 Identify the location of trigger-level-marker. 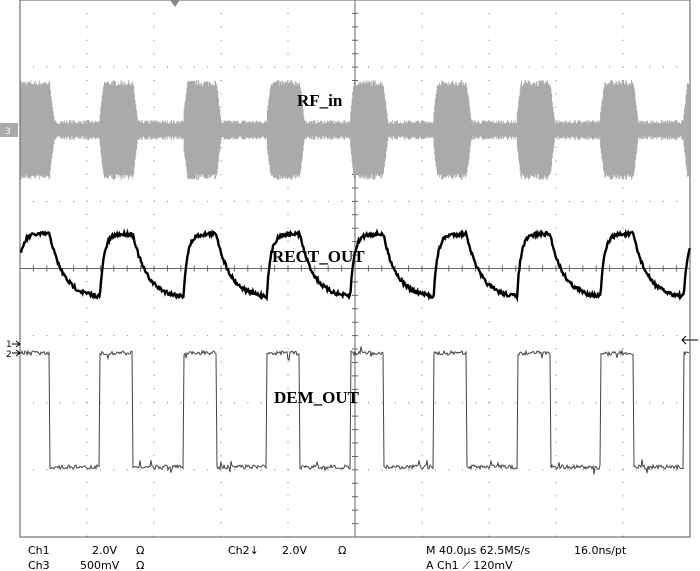
(689, 340).